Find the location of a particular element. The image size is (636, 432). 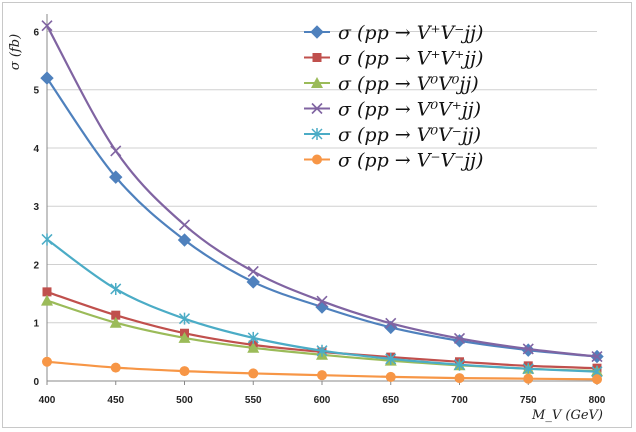

legend-item-3: σ (pp → V⁰V⁰jj) is located at coordinates (391, 84).